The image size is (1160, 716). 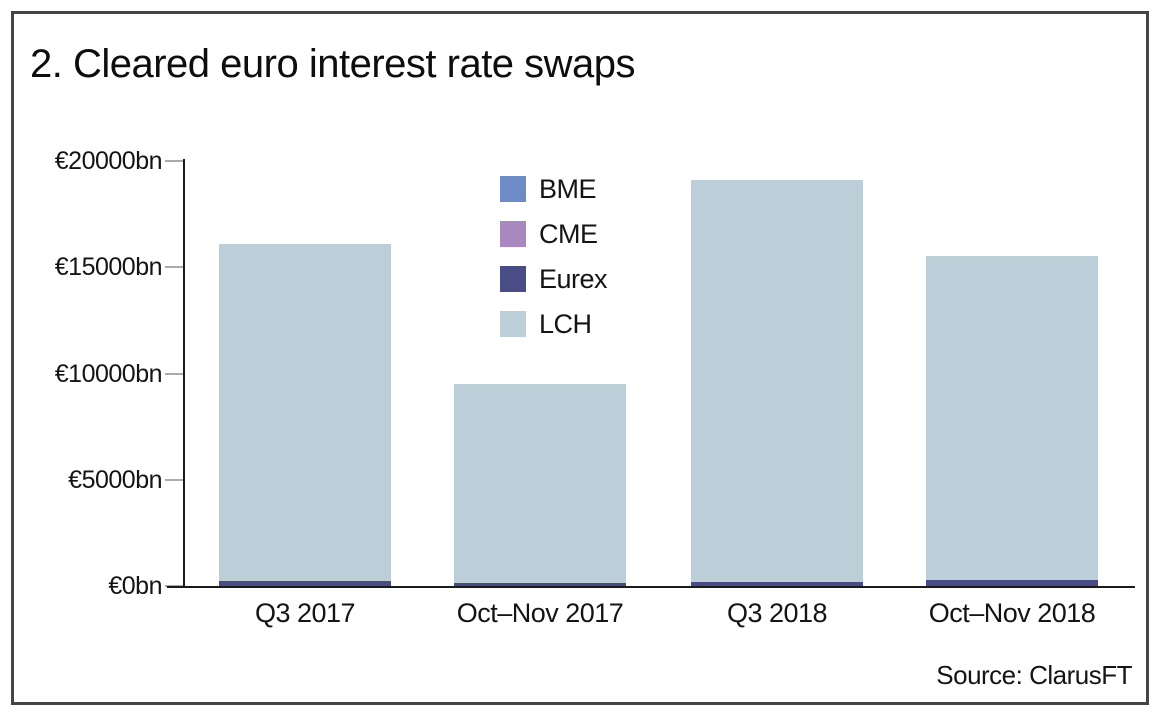 I want to click on legend-swatch-bme, so click(x=513, y=189).